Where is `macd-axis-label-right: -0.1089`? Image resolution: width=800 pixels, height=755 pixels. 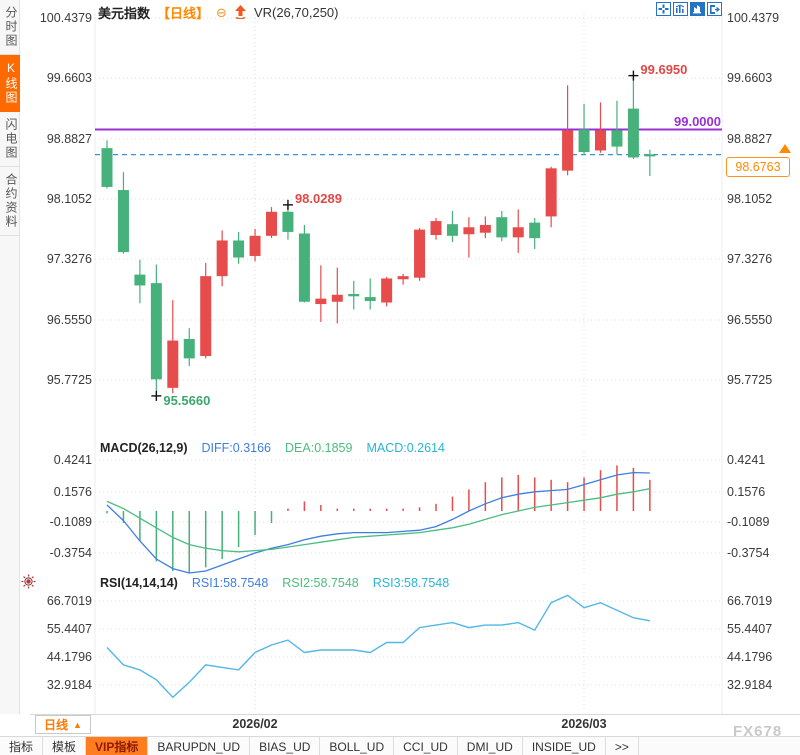
macd-axis-label-right: -0.1089 is located at coordinates (748, 522).